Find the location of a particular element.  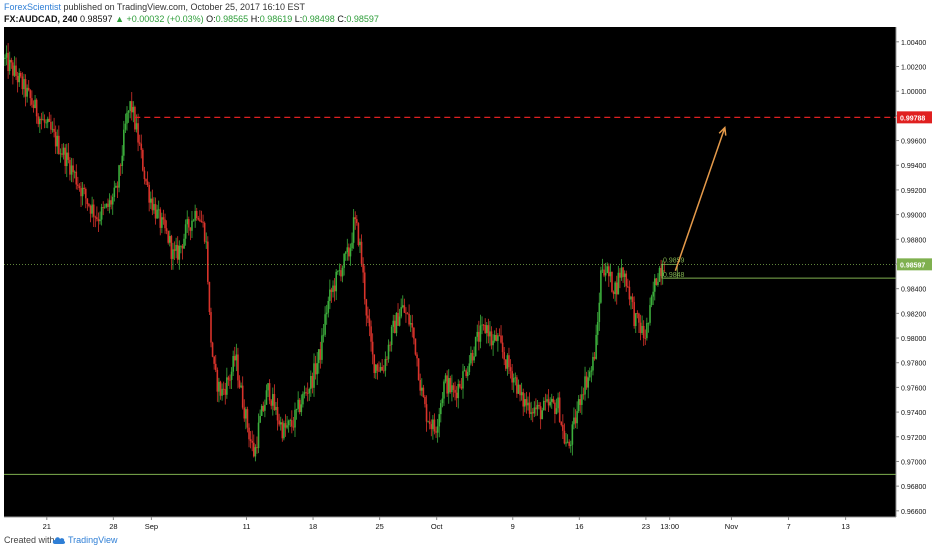

price-tick-label: 0.99600 is located at coordinates (913, 142).